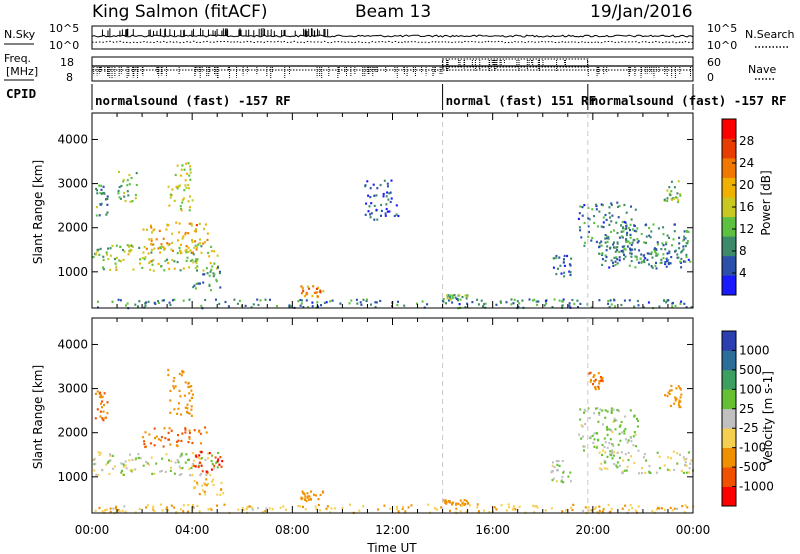  What do you see at coordinates (392, 42) in the screenshot?
I see `noise-search-trace` at bounding box center [392, 42].